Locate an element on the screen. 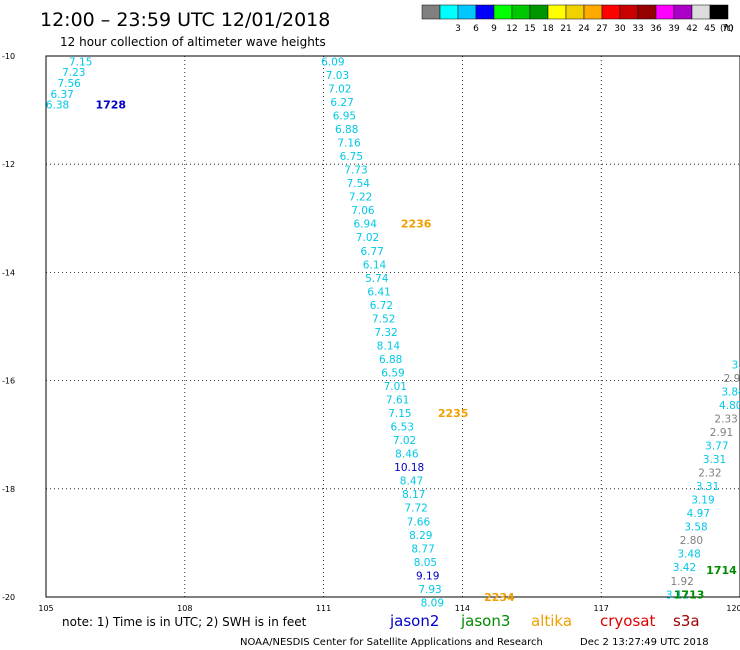  wave-height-point: 3.1 is located at coordinates (736, 365).